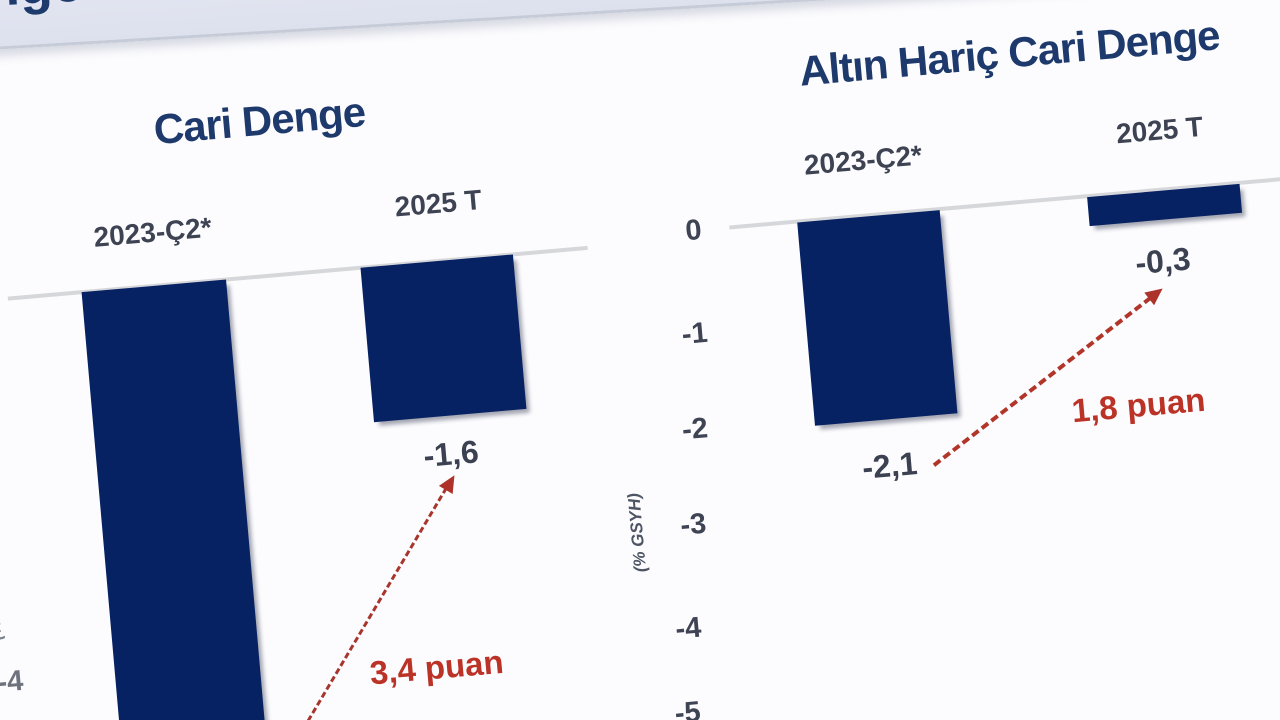 The image size is (1280, 720). What do you see at coordinates (687, 707) in the screenshot?
I see `y-axis-tick-minus5: -5` at bounding box center [687, 707].